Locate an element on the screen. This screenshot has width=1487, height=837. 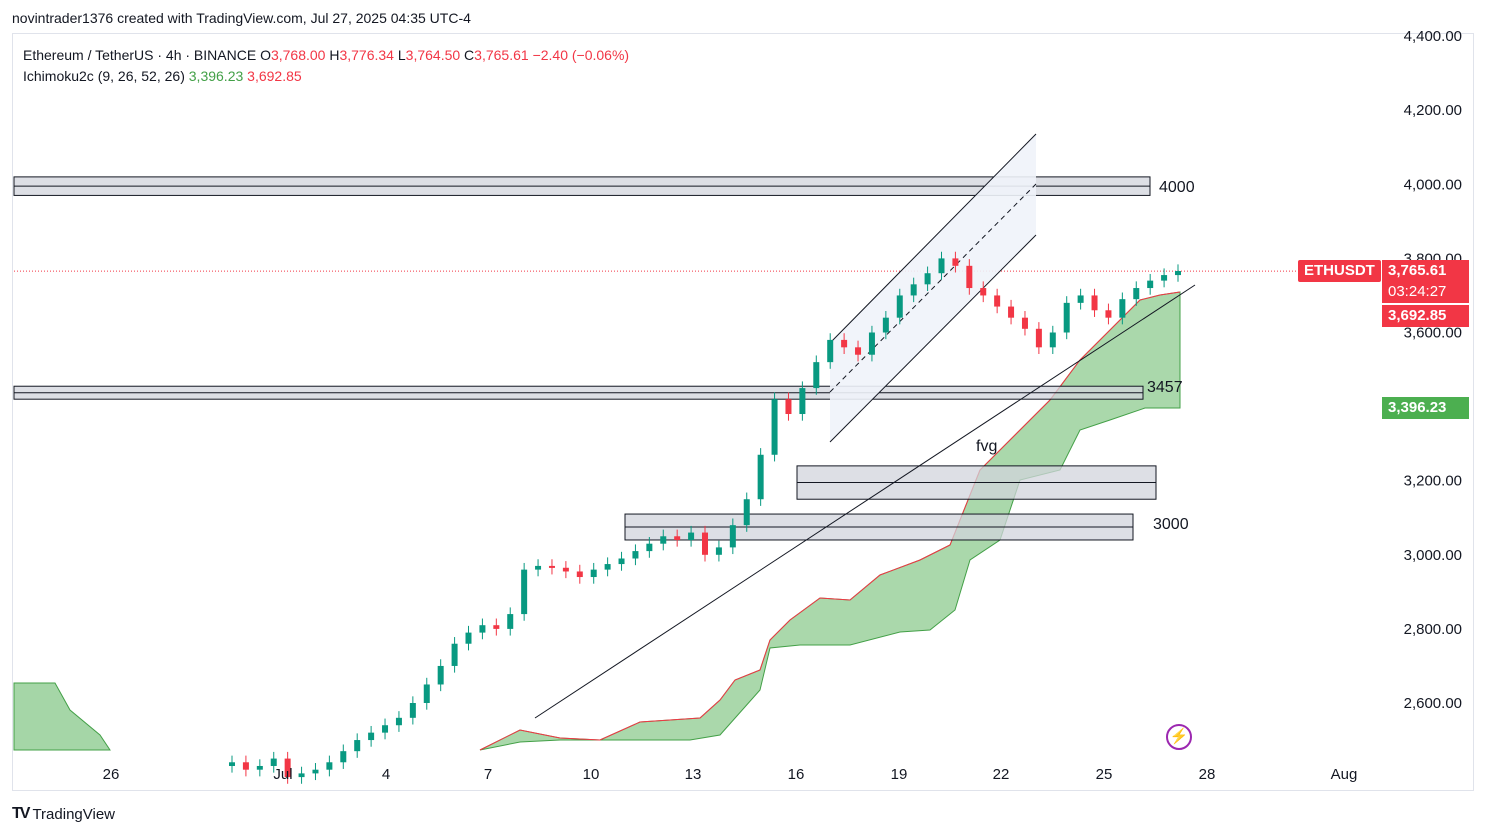
span-b-tag: 3,692.85 is located at coordinates (1425, 316).